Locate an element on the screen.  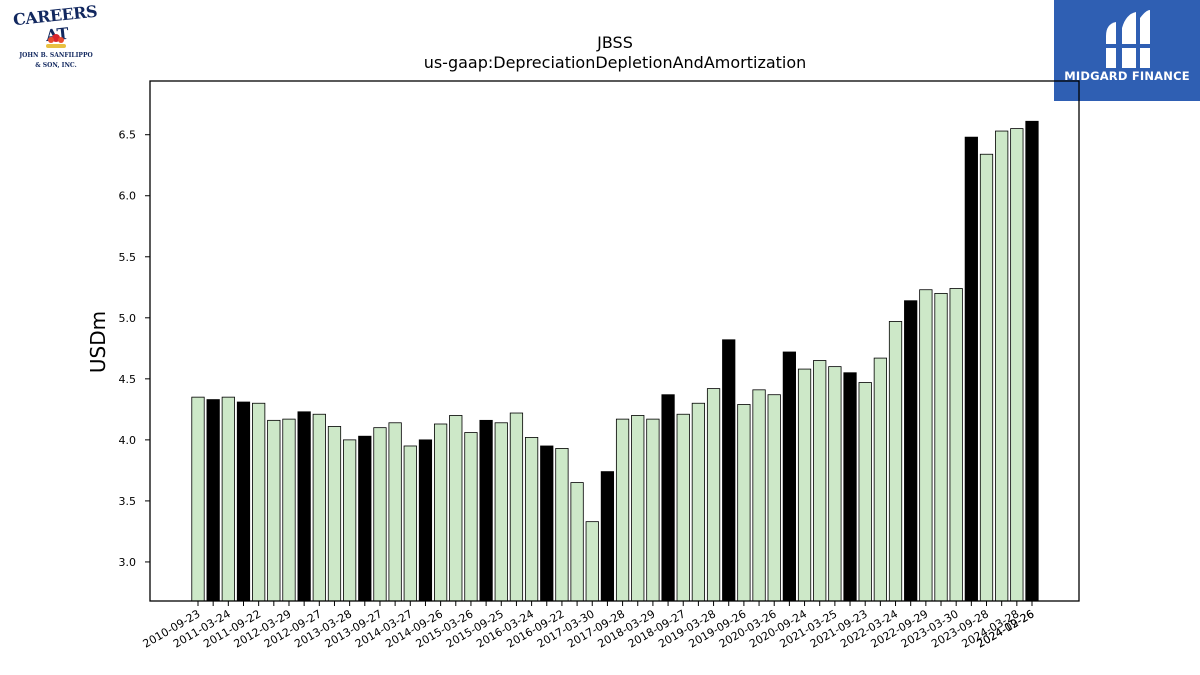
logo-company-line2: & SON, INC. is located at coordinates (56, 65).